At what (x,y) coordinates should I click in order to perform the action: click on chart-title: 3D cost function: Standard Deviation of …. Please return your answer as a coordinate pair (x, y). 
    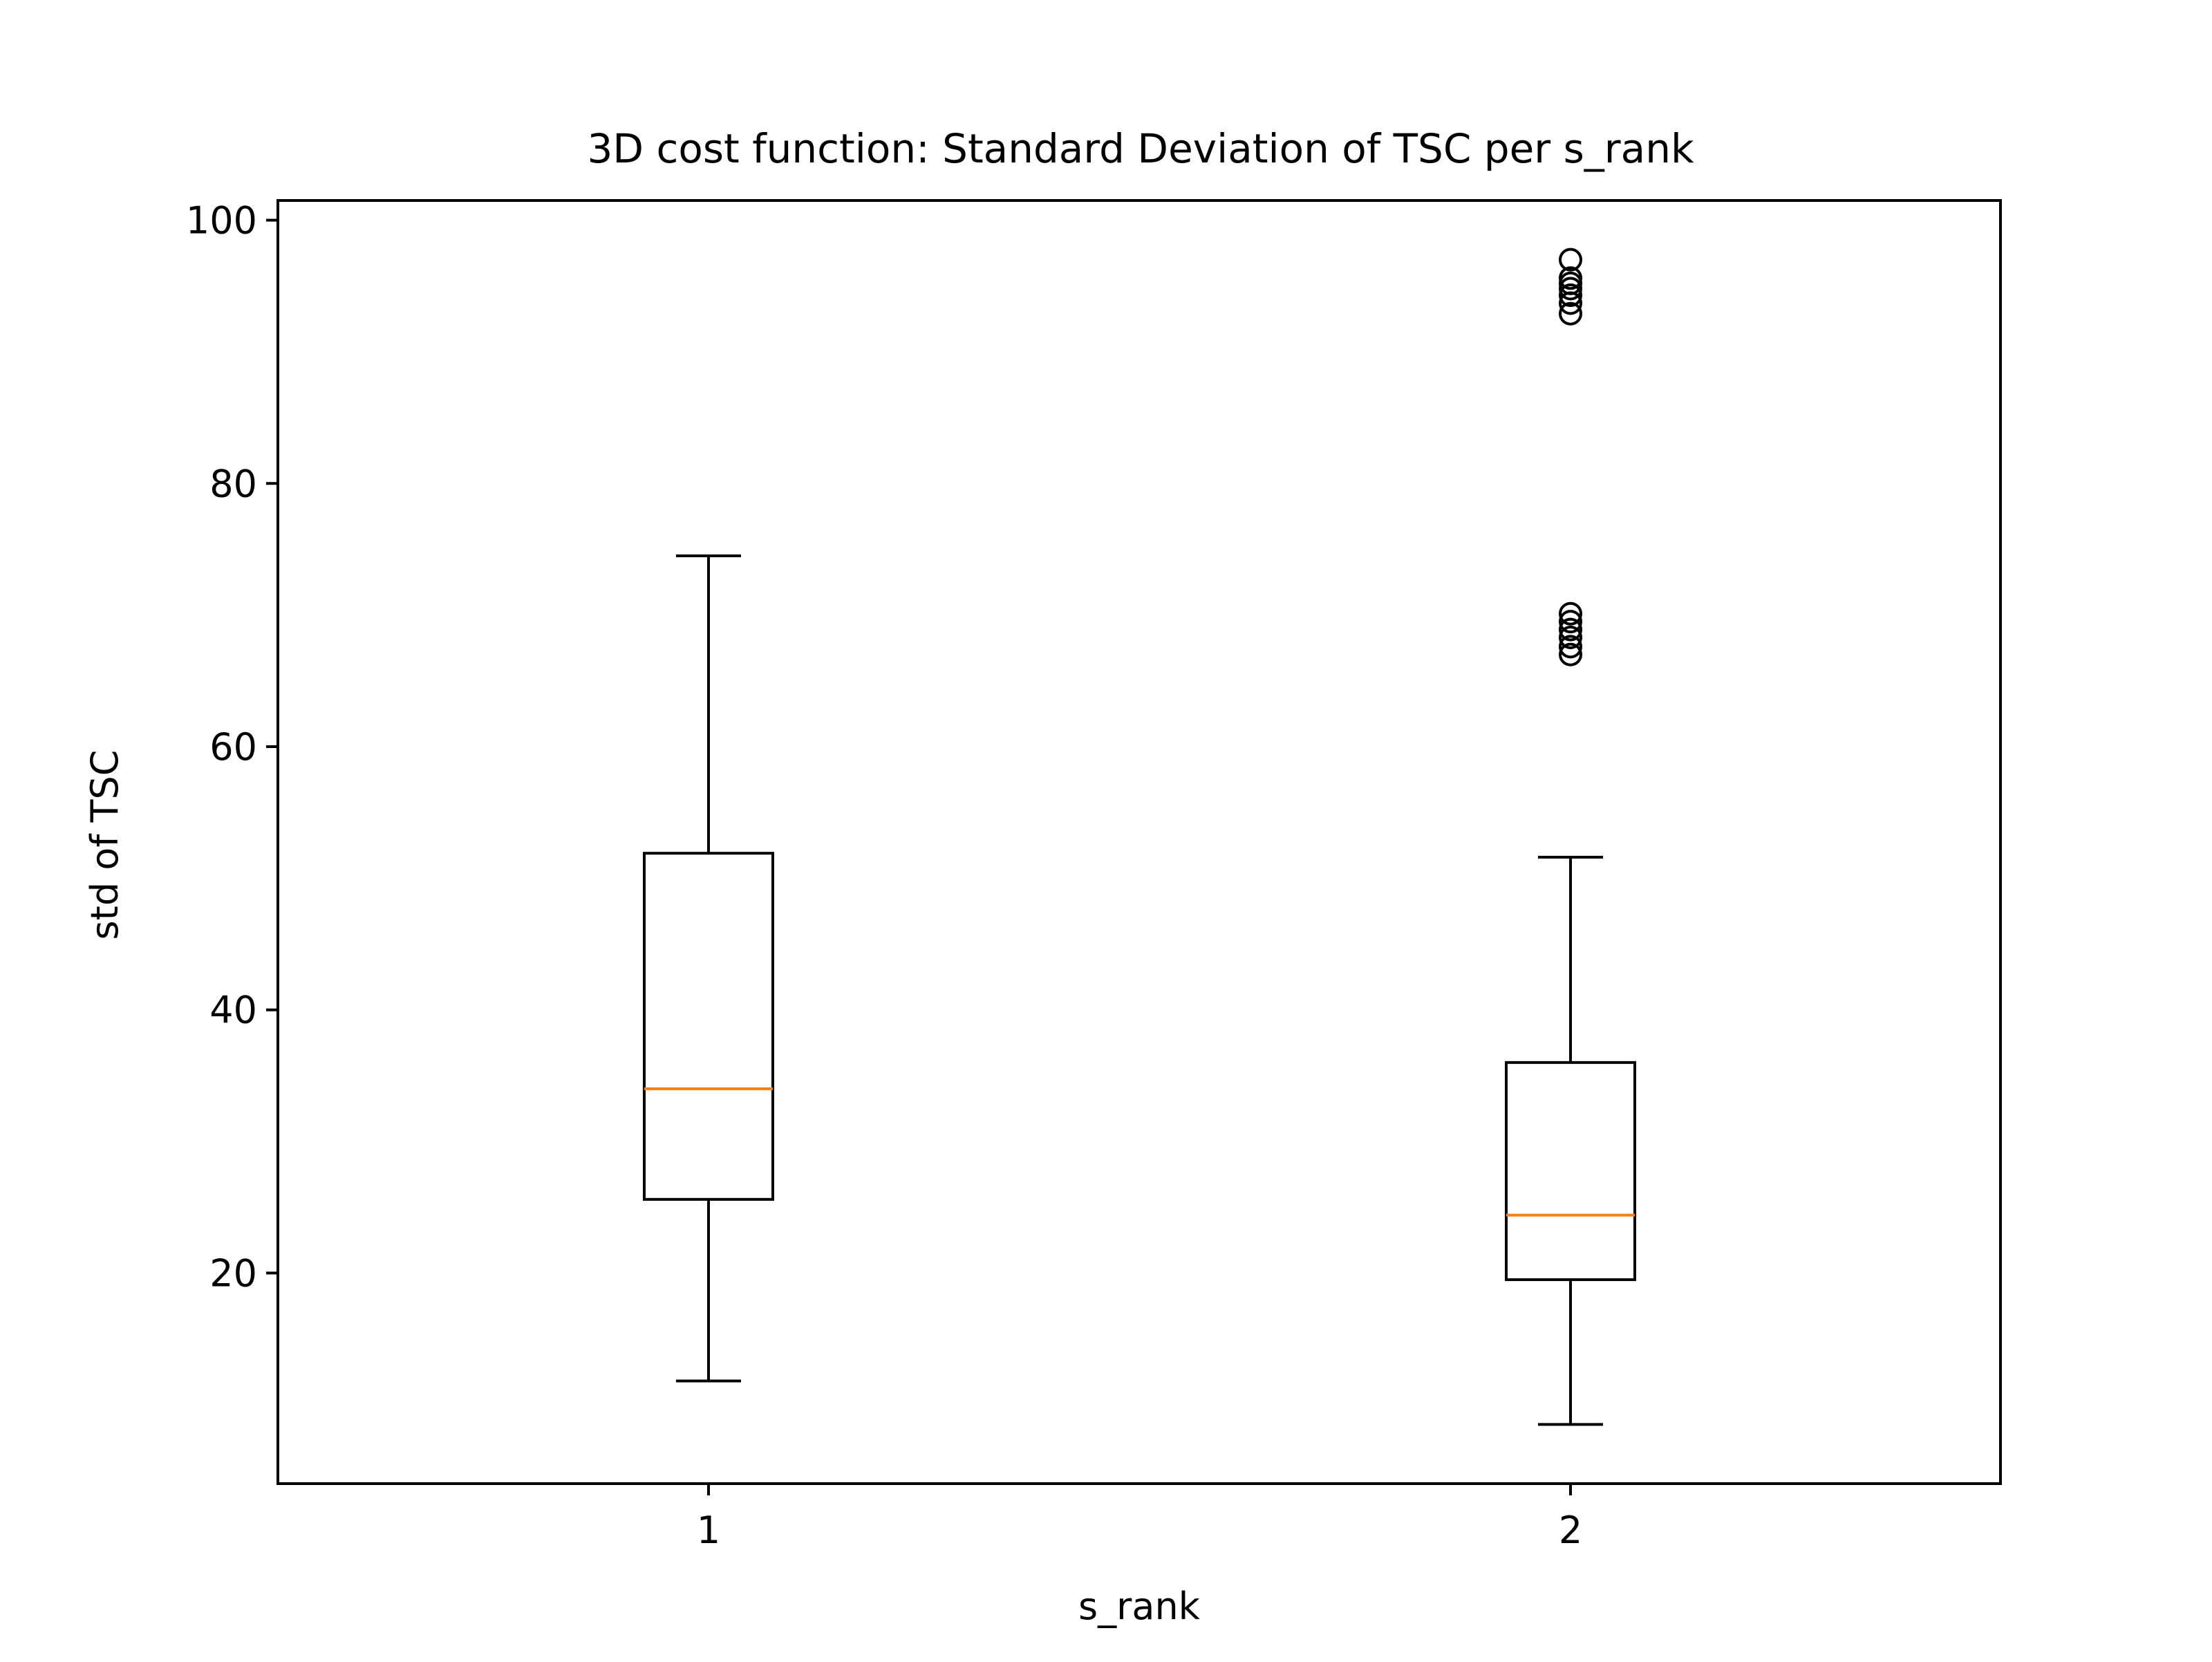
    Looking at the image, I should click on (1140, 148).